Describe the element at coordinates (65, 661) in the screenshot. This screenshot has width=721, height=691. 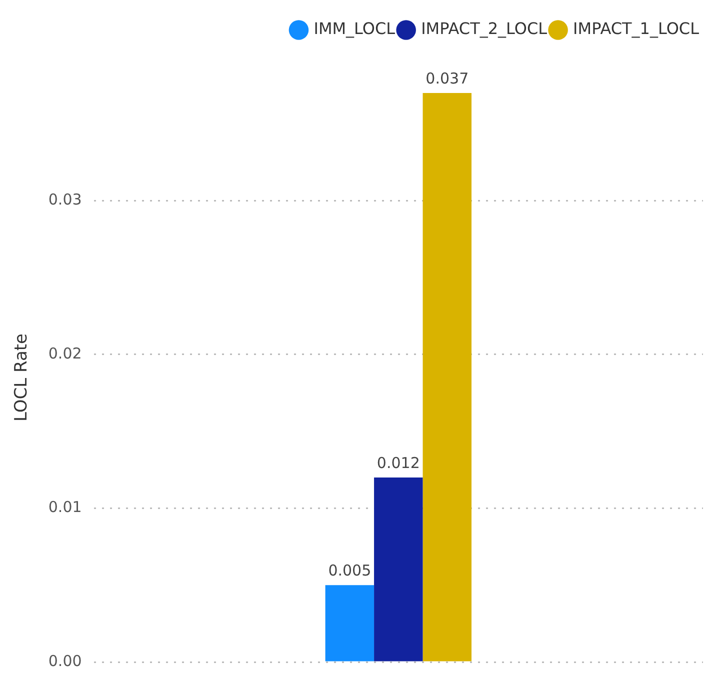
I see `y-tick-label: 0.00` at that location.